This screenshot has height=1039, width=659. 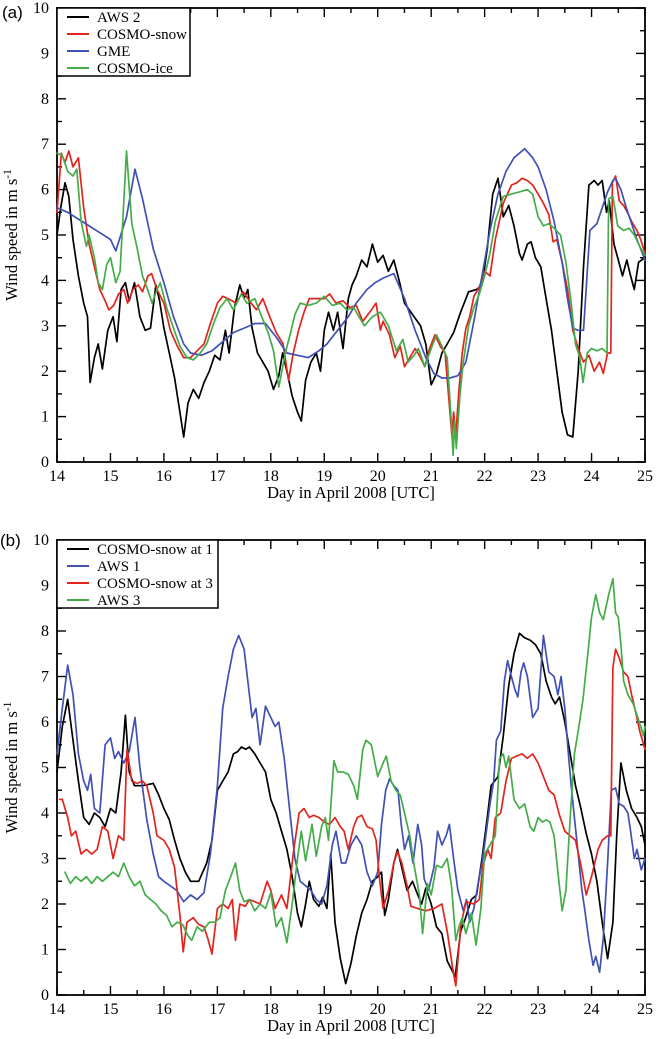 I want to click on legend-label-2: AWS 1, so click(x=118, y=567).